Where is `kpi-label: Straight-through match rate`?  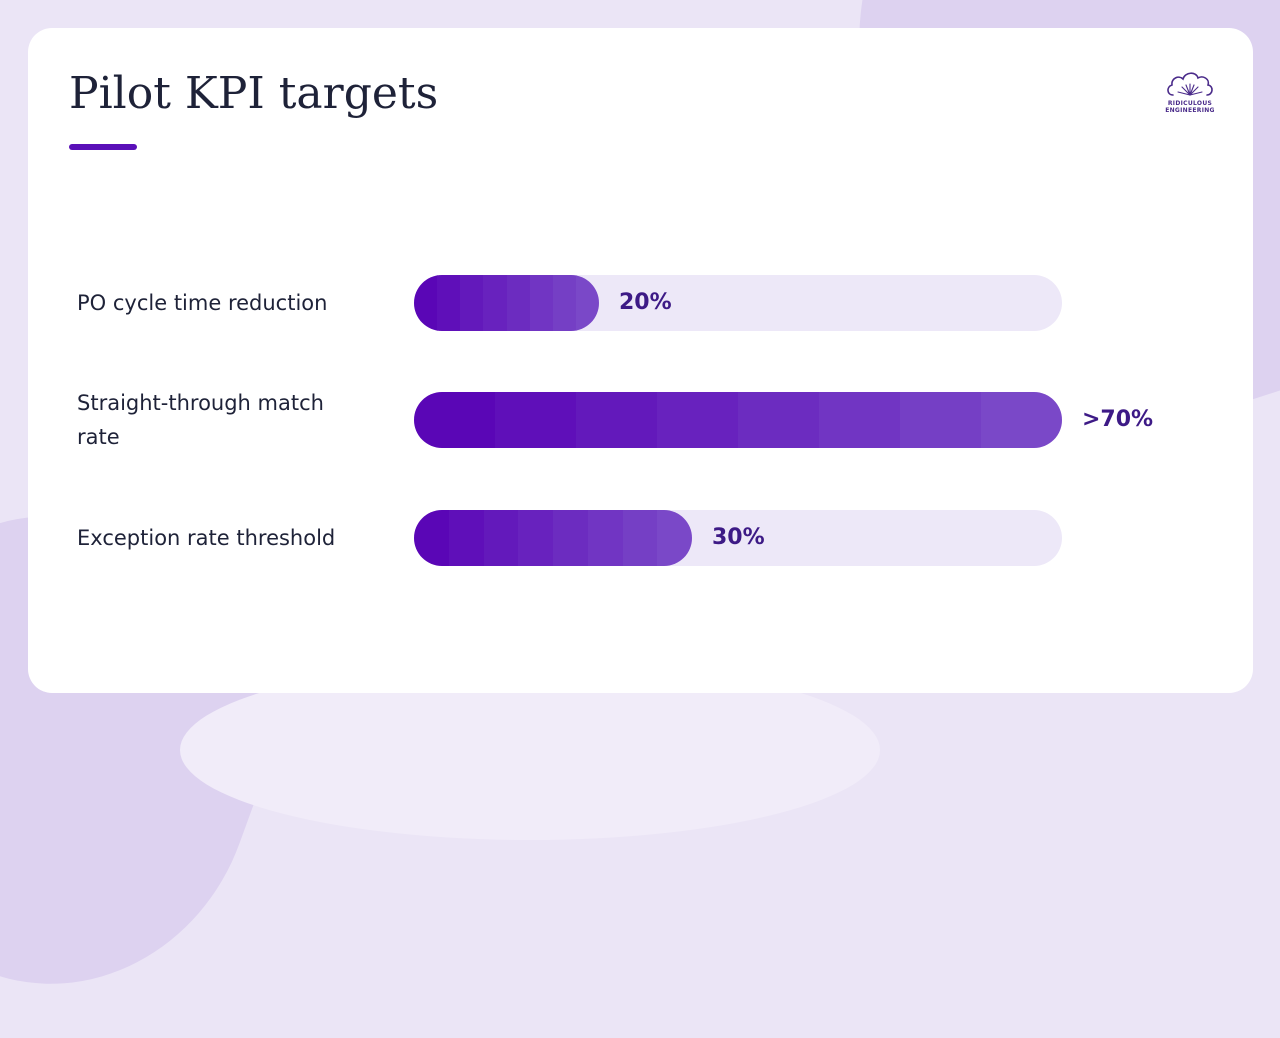 kpi-label: Straight-through match rate is located at coordinates (200, 420).